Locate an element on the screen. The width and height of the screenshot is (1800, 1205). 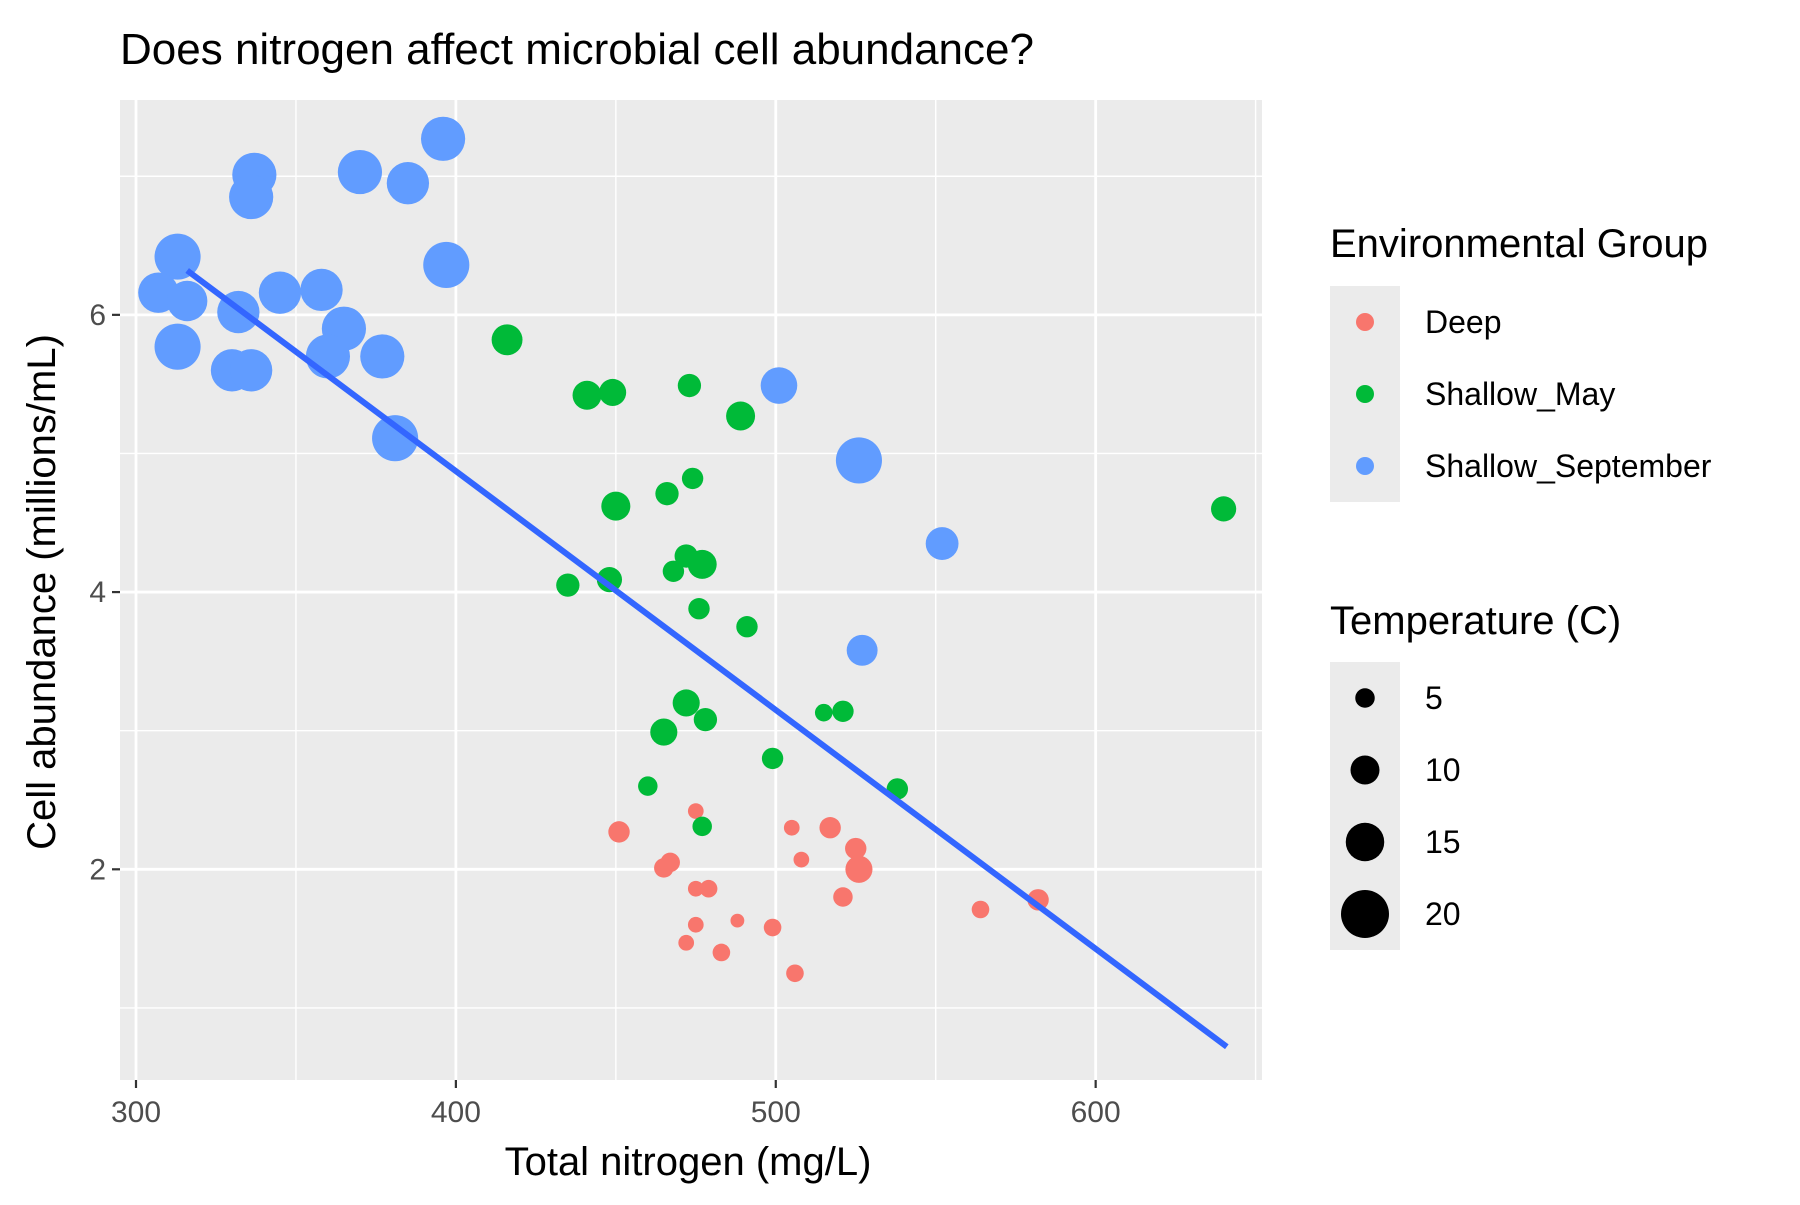
color-legend-key-deep is located at coordinates (1365, 322).